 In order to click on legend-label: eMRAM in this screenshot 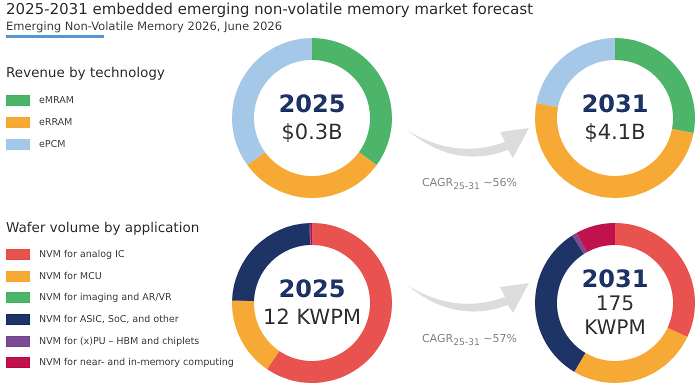, I will do `click(56, 100)`.